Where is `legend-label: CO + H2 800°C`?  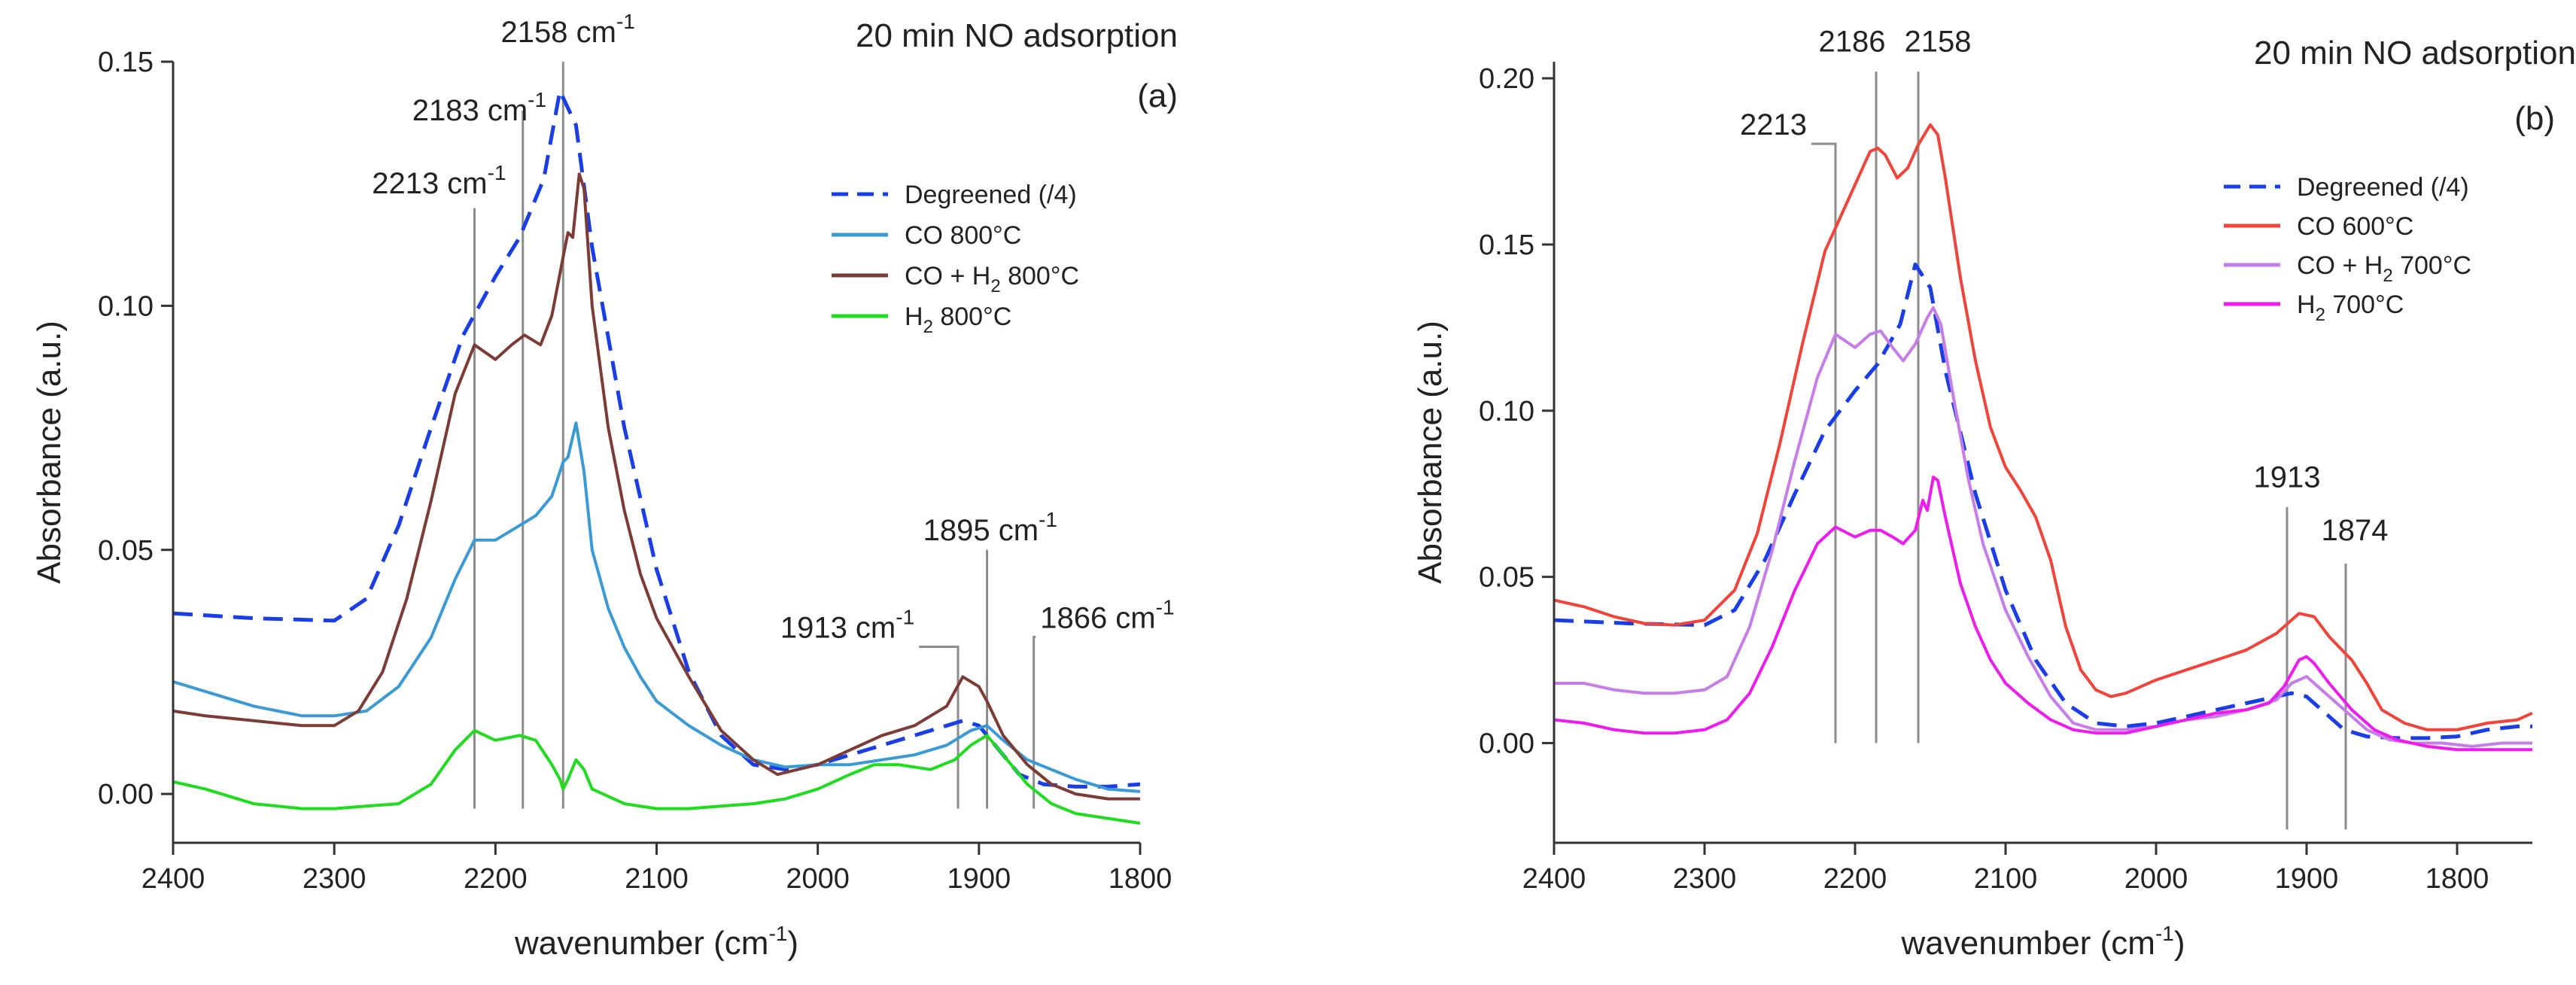 legend-label: CO + H2 800°C is located at coordinates (992, 279).